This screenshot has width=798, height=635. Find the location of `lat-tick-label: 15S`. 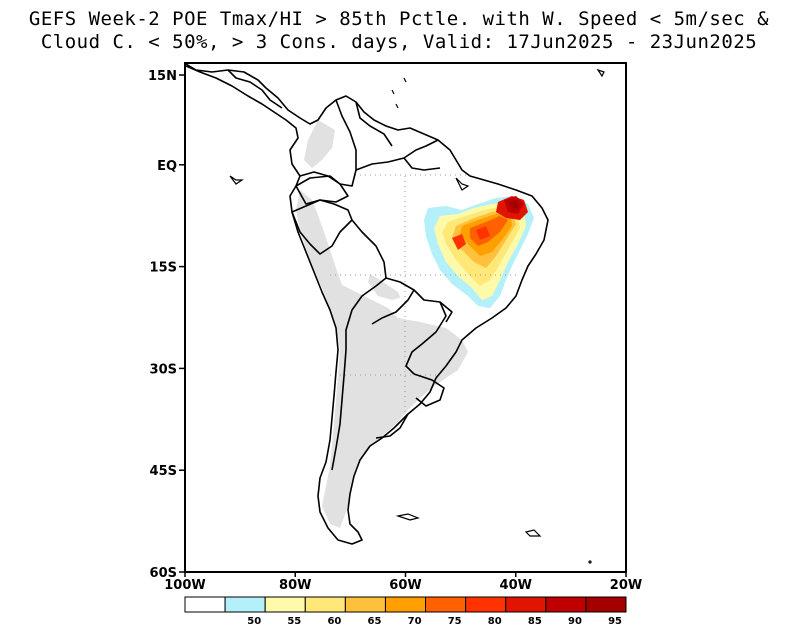

lat-tick-label: 15S is located at coordinates (163, 268).